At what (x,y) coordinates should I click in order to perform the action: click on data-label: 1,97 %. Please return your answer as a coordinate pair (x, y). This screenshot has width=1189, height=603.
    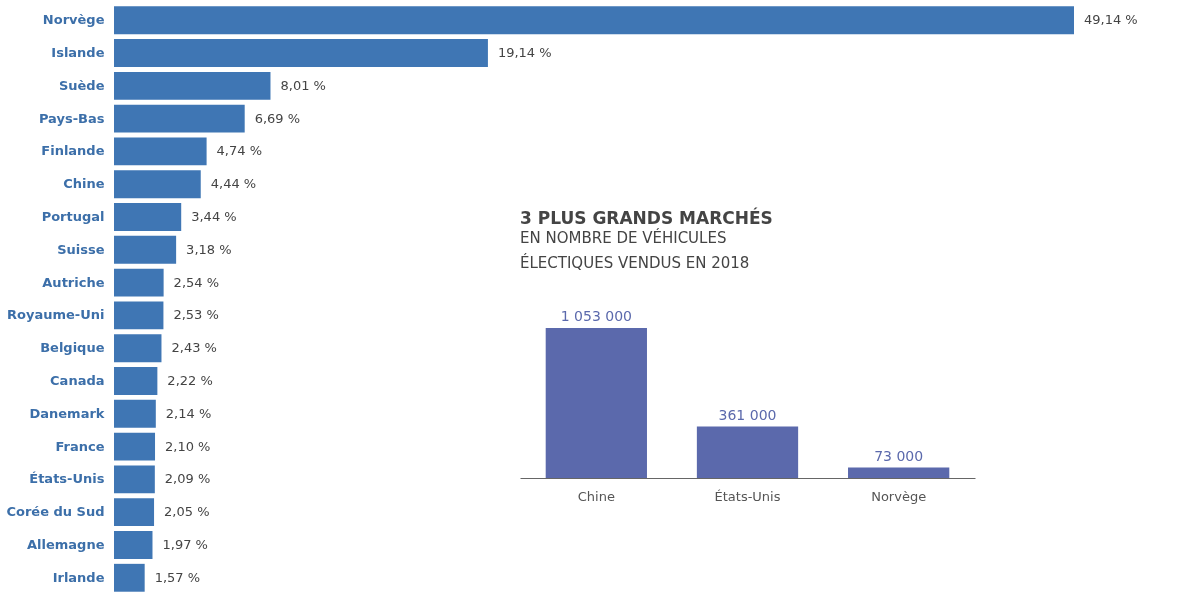
    Looking at the image, I should click on (185, 544).